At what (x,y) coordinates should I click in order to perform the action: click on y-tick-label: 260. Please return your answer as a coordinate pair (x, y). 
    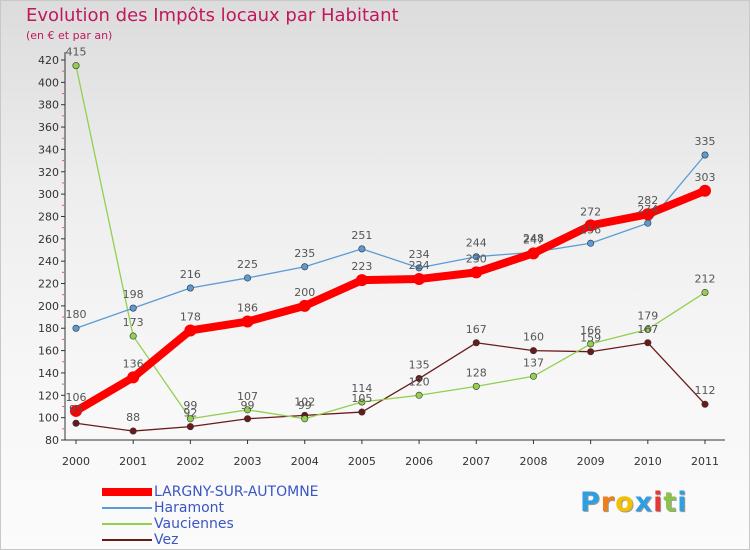
    Looking at the image, I should click on (48, 239).